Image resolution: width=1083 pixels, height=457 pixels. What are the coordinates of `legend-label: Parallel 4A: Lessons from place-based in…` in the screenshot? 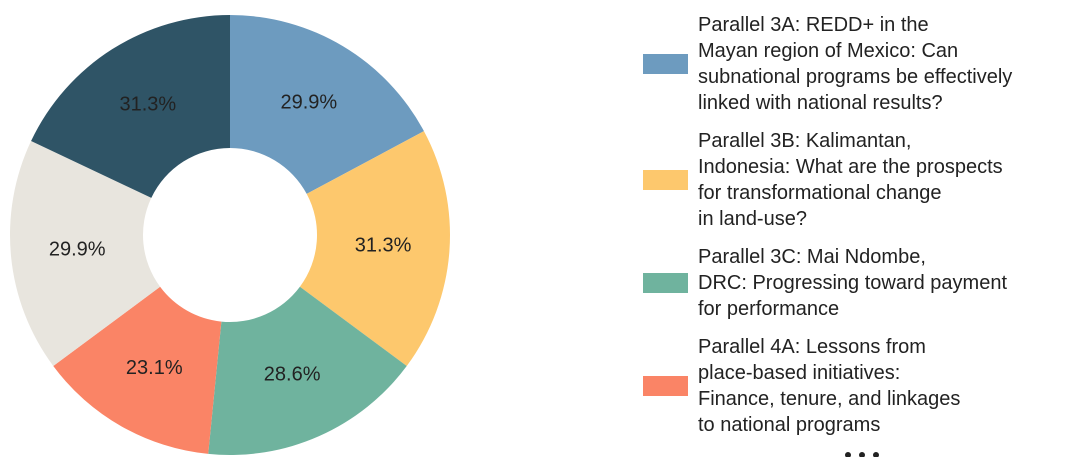 It's located at (829, 386).